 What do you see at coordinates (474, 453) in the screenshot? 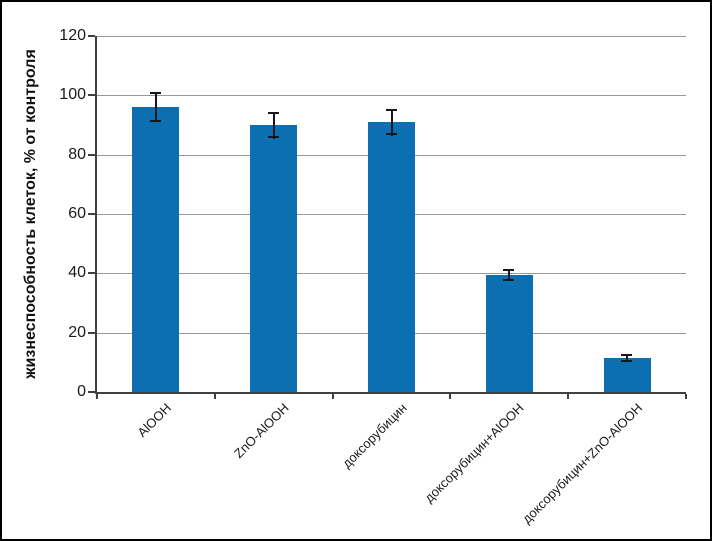
I see `x-category-label: доксорубицин+AlOOH` at bounding box center [474, 453].